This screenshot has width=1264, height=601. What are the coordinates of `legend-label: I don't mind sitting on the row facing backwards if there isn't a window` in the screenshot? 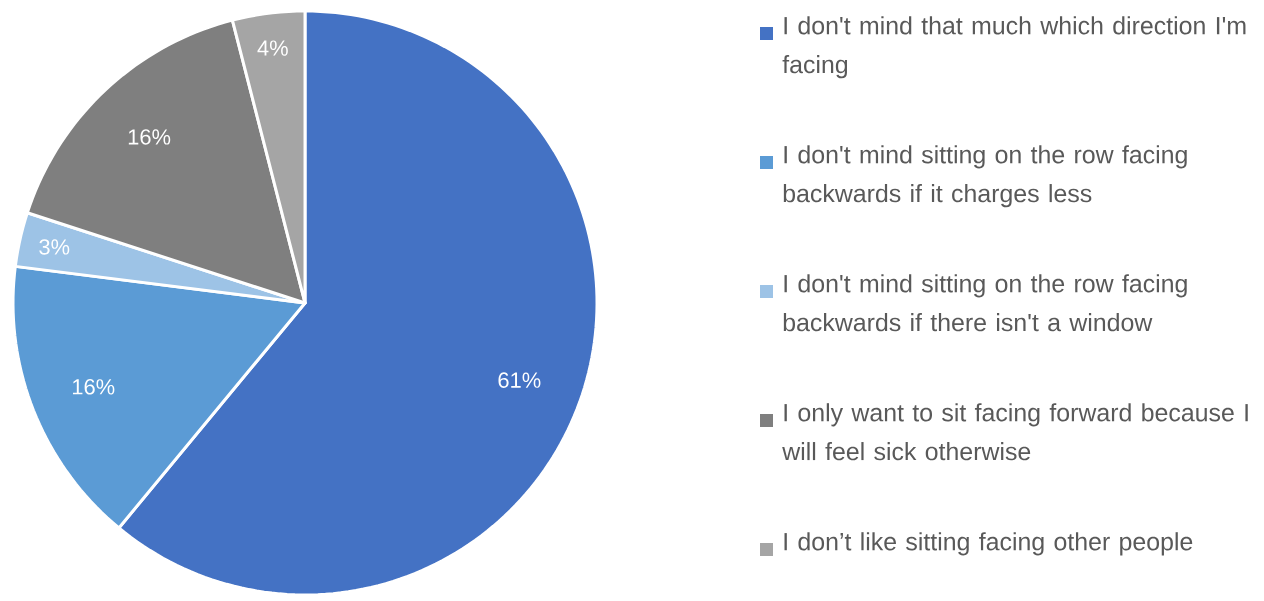 It's located at (985, 303).